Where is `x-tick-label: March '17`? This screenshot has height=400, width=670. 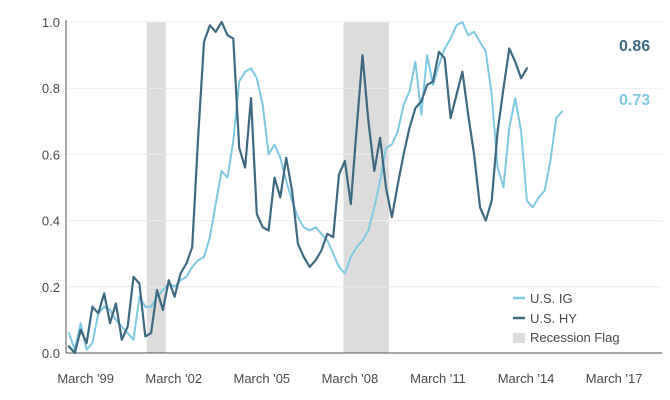 x-tick-label: March '17 is located at coordinates (614, 378).